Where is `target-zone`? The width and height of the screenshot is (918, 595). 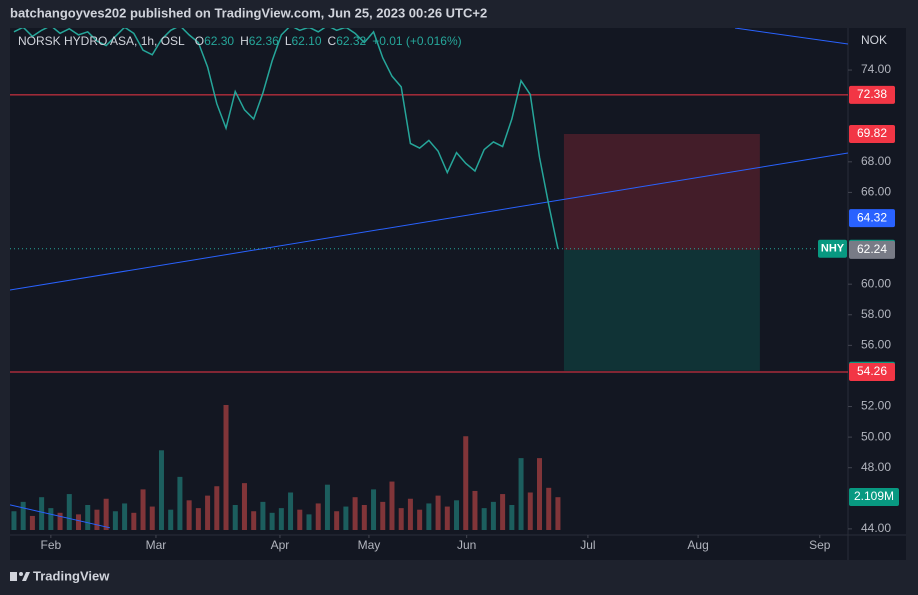 target-zone is located at coordinates (661, 310).